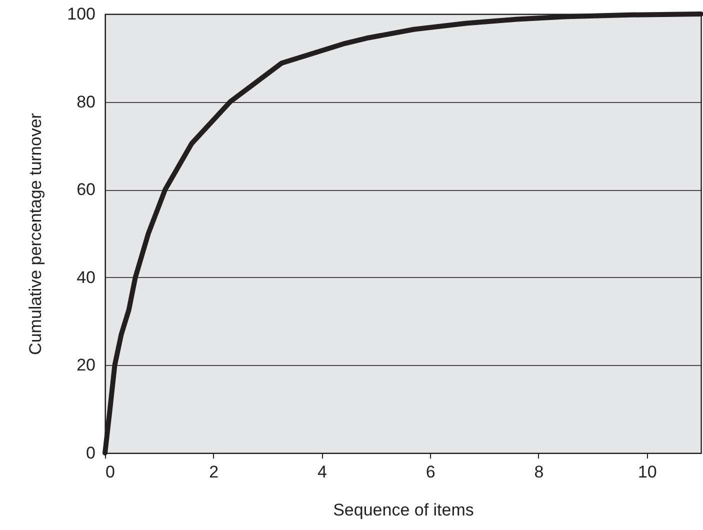 This screenshot has height=530, width=703. I want to click on y-tick-label: 60, so click(86, 190).